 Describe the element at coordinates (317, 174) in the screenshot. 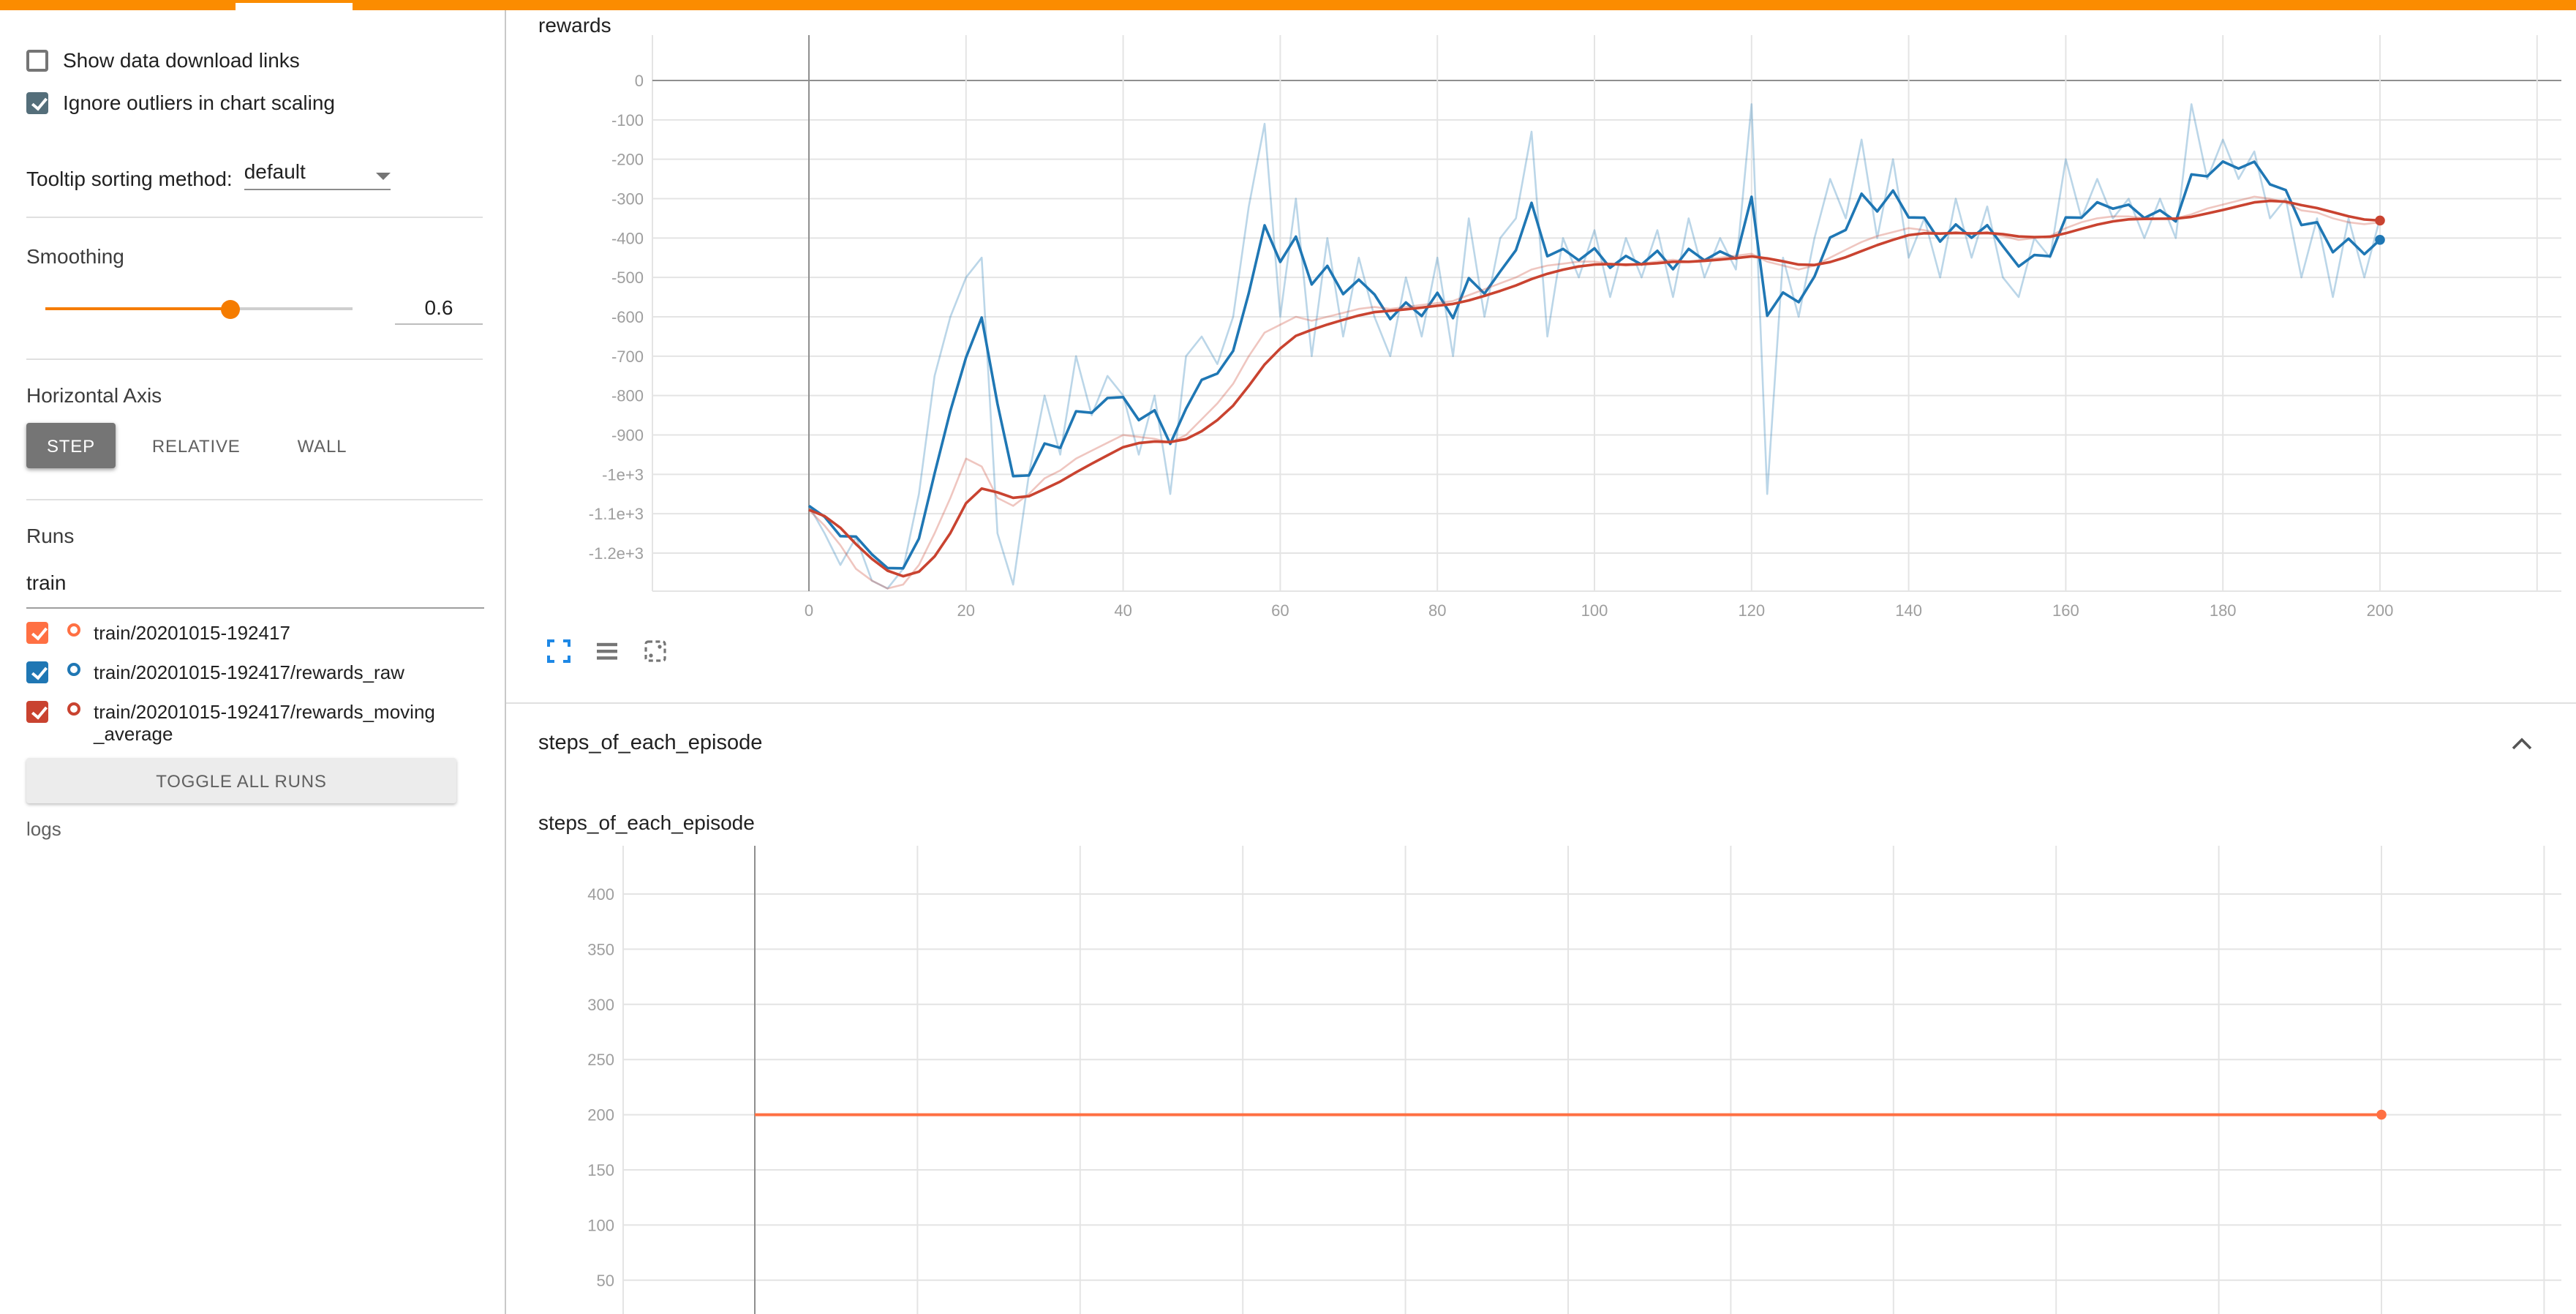

I see `tooltip-sorting-dropdown: default` at that location.